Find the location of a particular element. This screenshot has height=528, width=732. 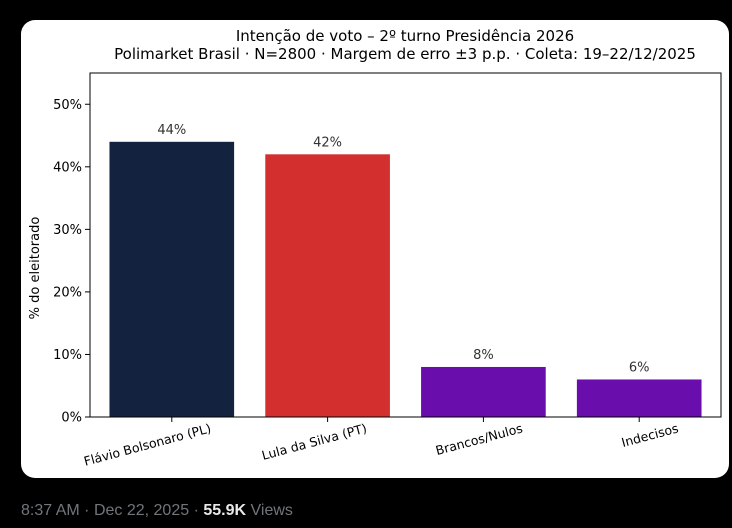

bar-value-label: 6% is located at coordinates (639, 367).